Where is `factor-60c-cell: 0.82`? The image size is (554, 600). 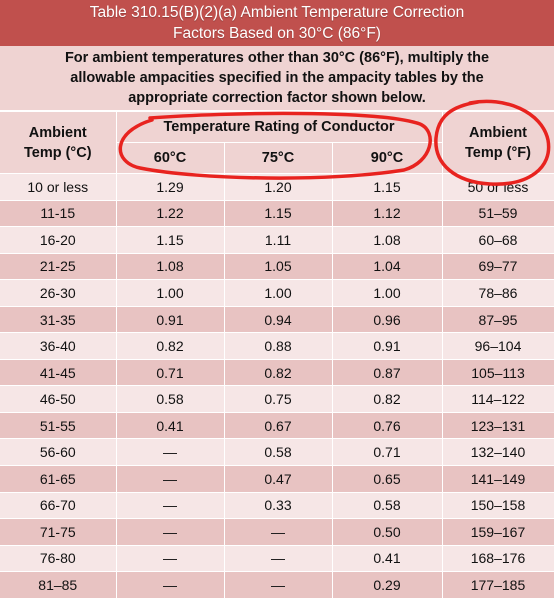
factor-60c-cell: 0.82 is located at coordinates (170, 346).